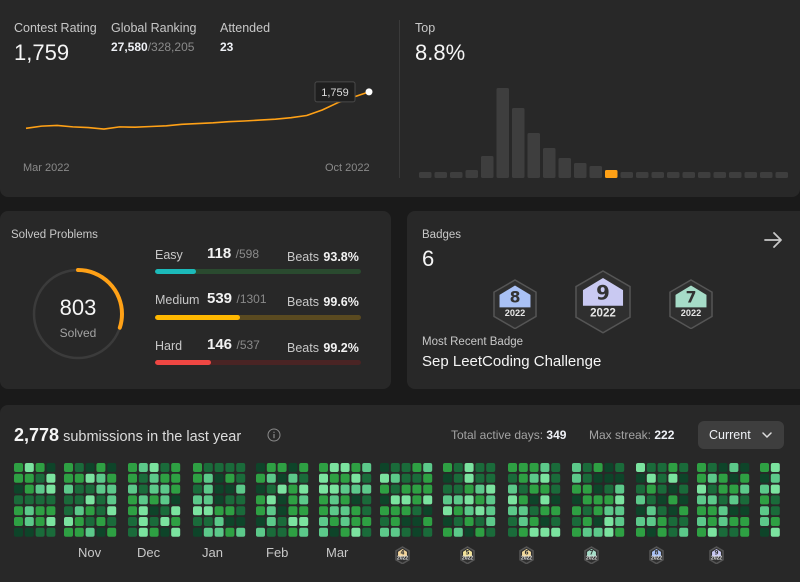 The image size is (800, 582). I want to click on badge-sep-7: 7 2022, so click(691, 304).